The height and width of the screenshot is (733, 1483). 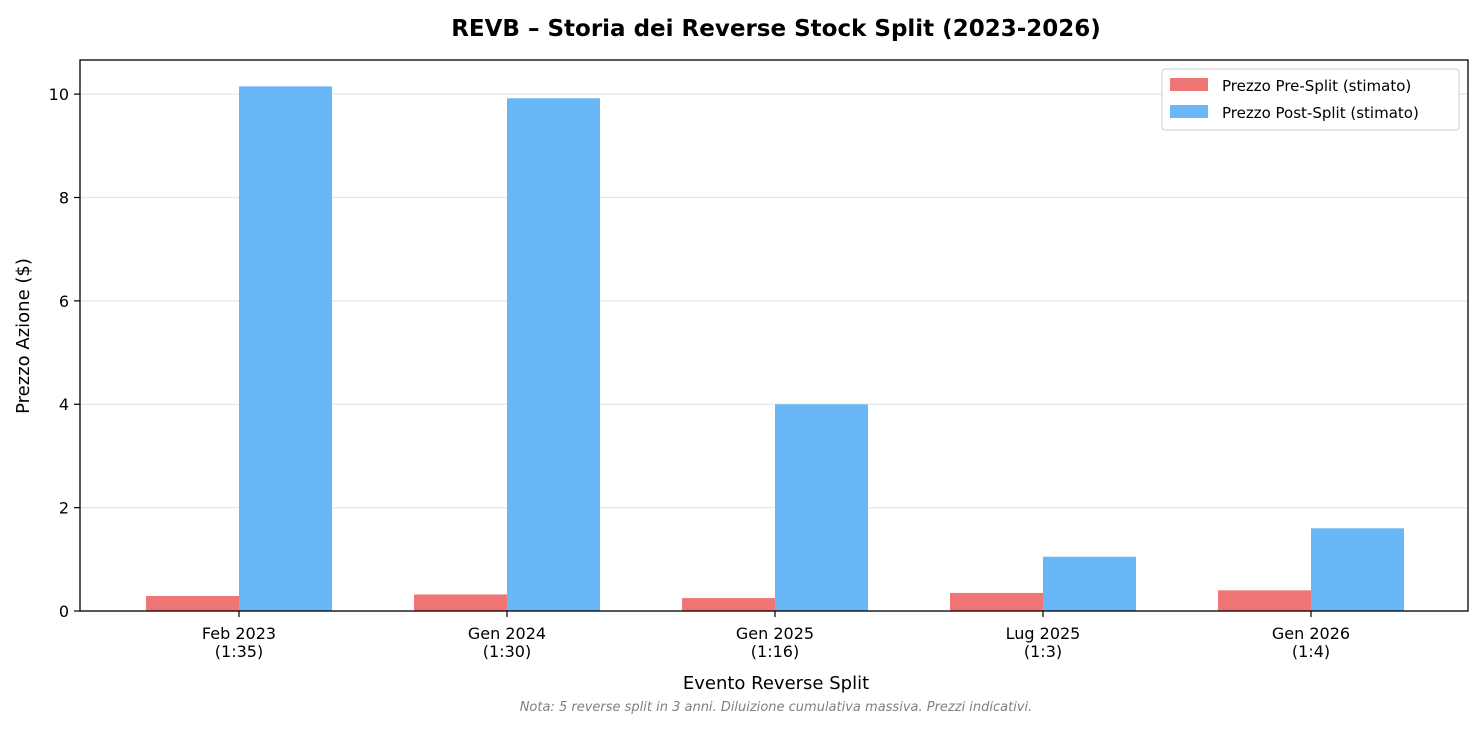 I want to click on x-tick-label-0-line-1: (1:35), so click(x=239, y=651).